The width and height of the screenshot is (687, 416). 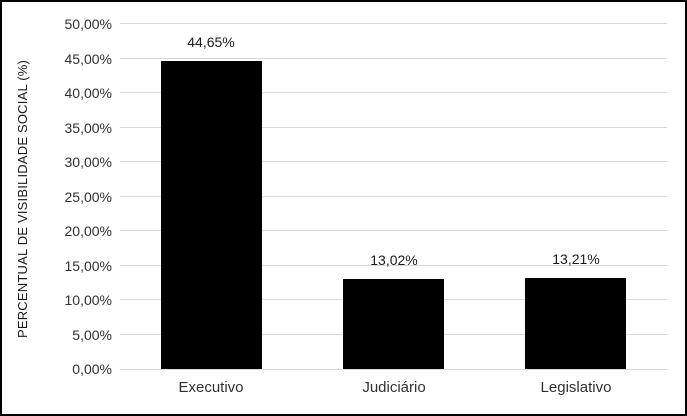 What do you see at coordinates (211, 215) in the screenshot?
I see `bar-executivo` at bounding box center [211, 215].